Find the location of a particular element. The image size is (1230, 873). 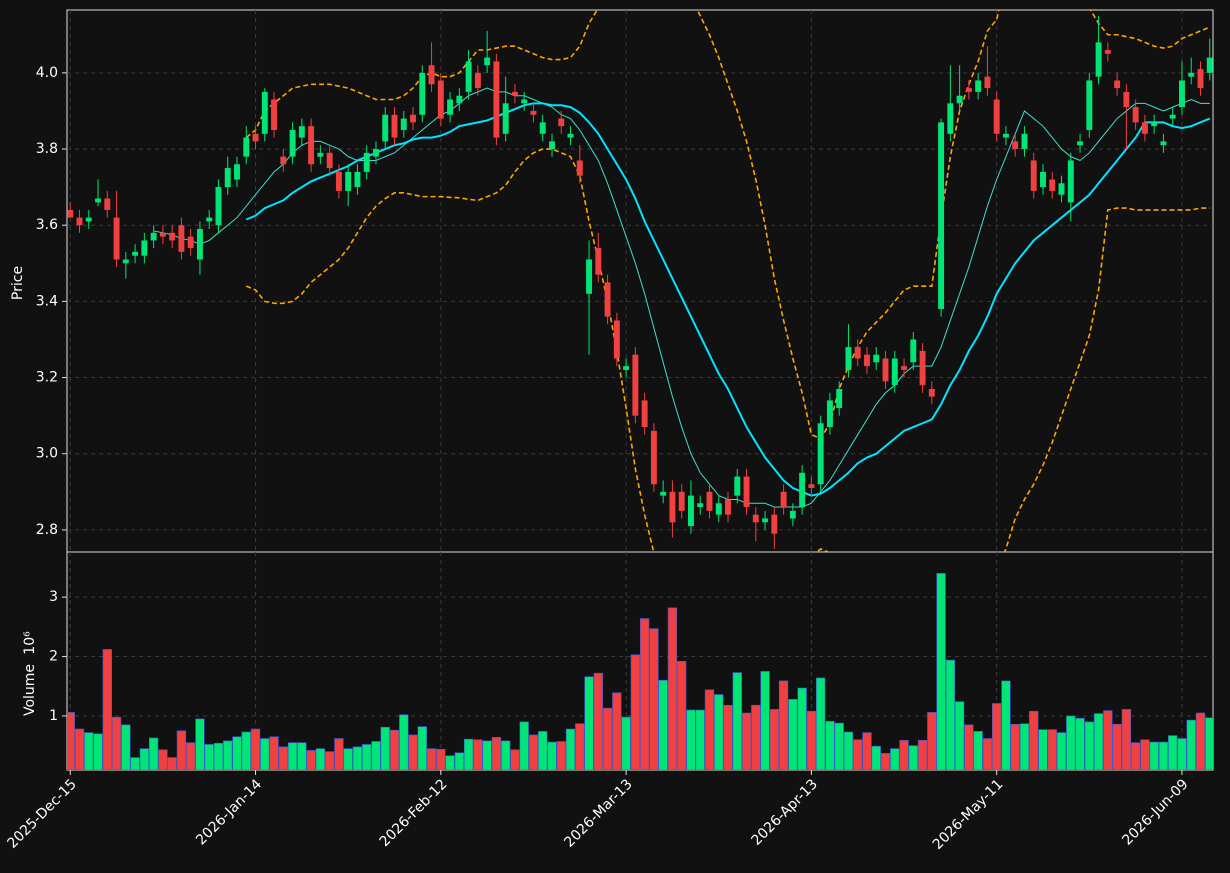

volume-axis-label: Volume is located at coordinates (30, 690).